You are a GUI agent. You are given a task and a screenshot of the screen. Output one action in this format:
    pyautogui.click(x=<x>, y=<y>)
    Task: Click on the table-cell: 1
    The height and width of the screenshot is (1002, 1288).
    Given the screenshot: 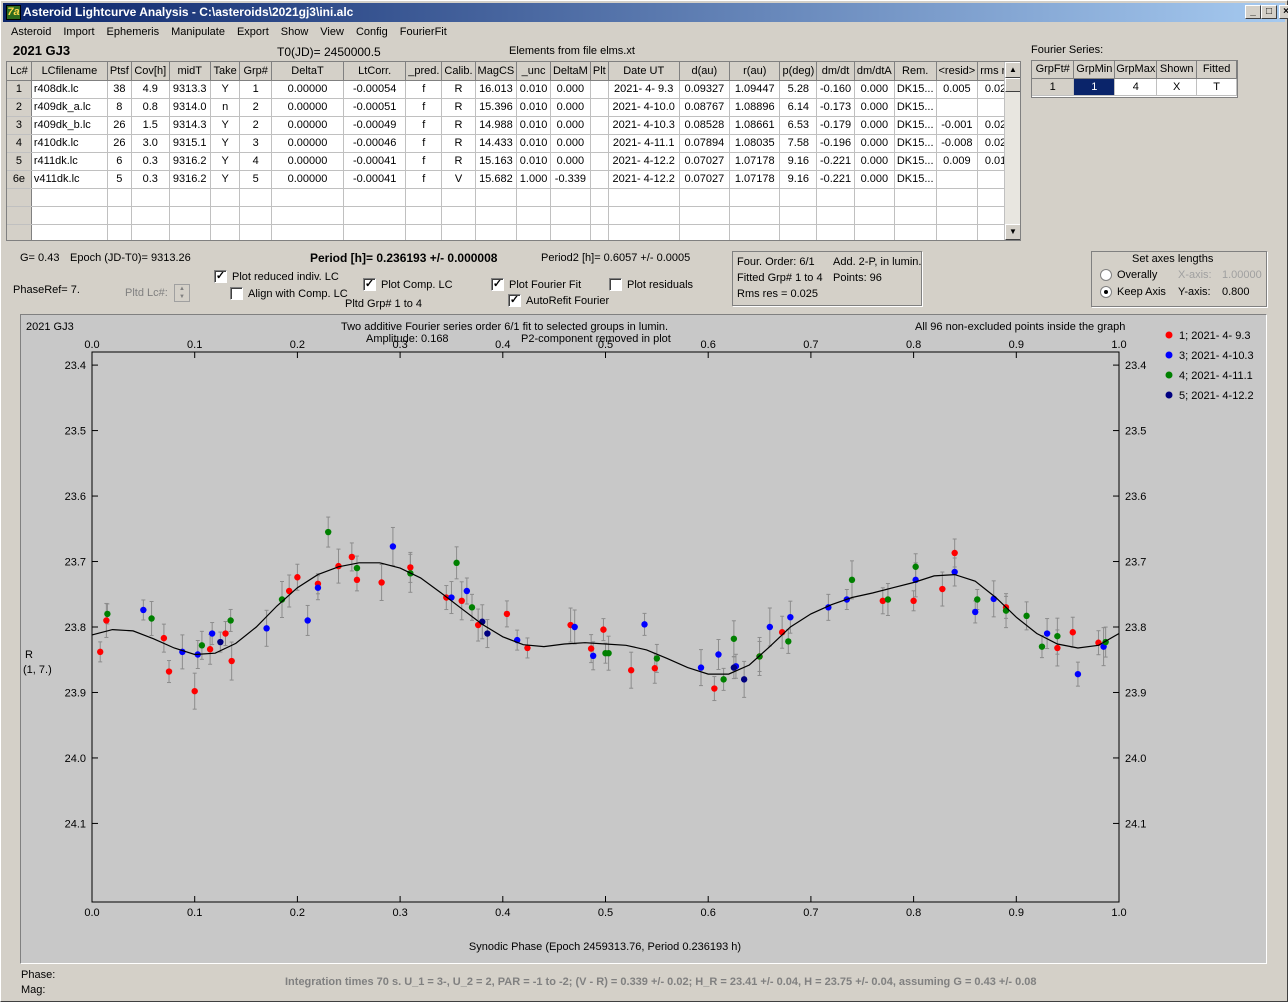 What is the action you would take?
    pyautogui.click(x=255, y=89)
    